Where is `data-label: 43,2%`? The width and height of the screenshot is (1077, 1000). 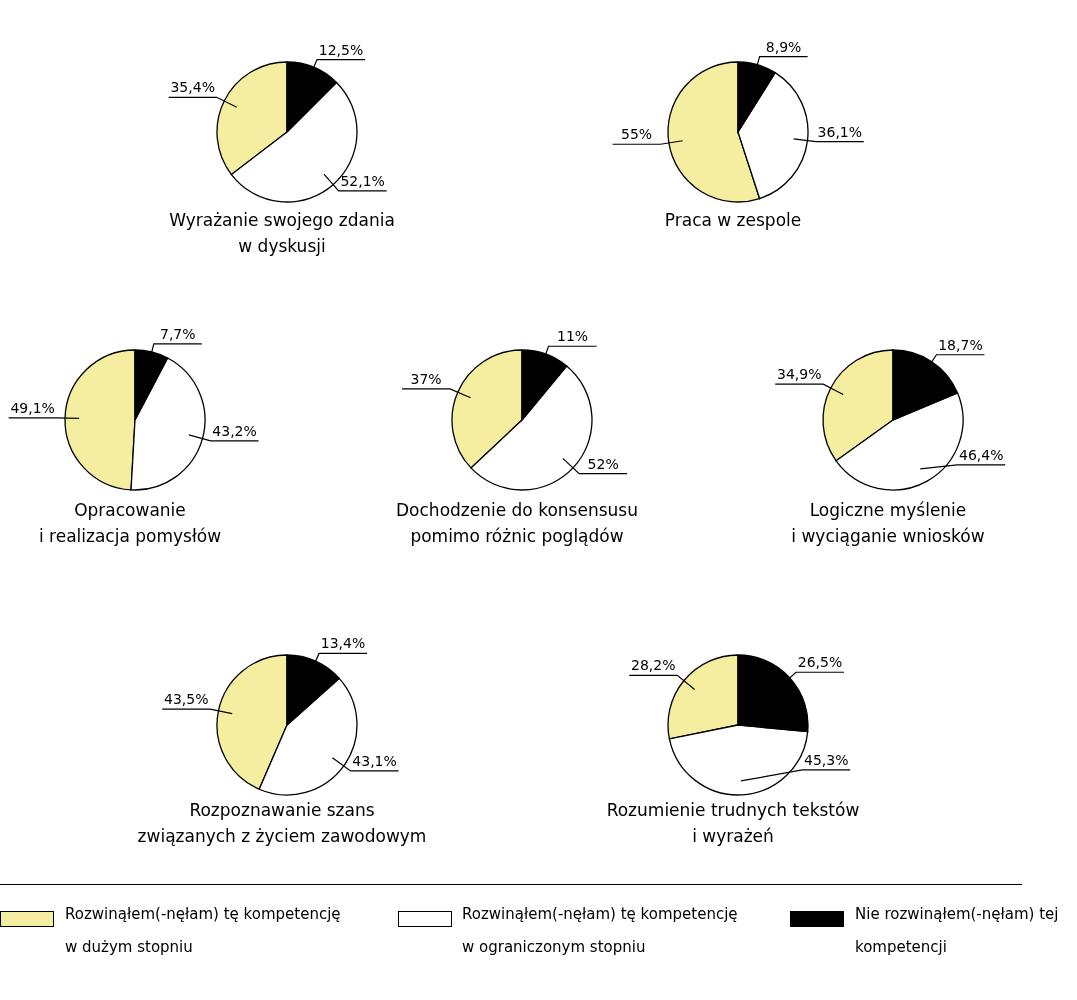 data-label: 43,2% is located at coordinates (234, 430).